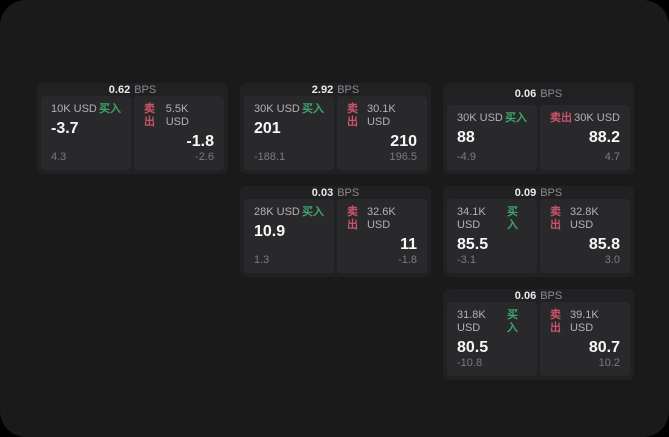 The image size is (669, 437). I want to click on card-header: 0.03 BPS, so click(335, 192).